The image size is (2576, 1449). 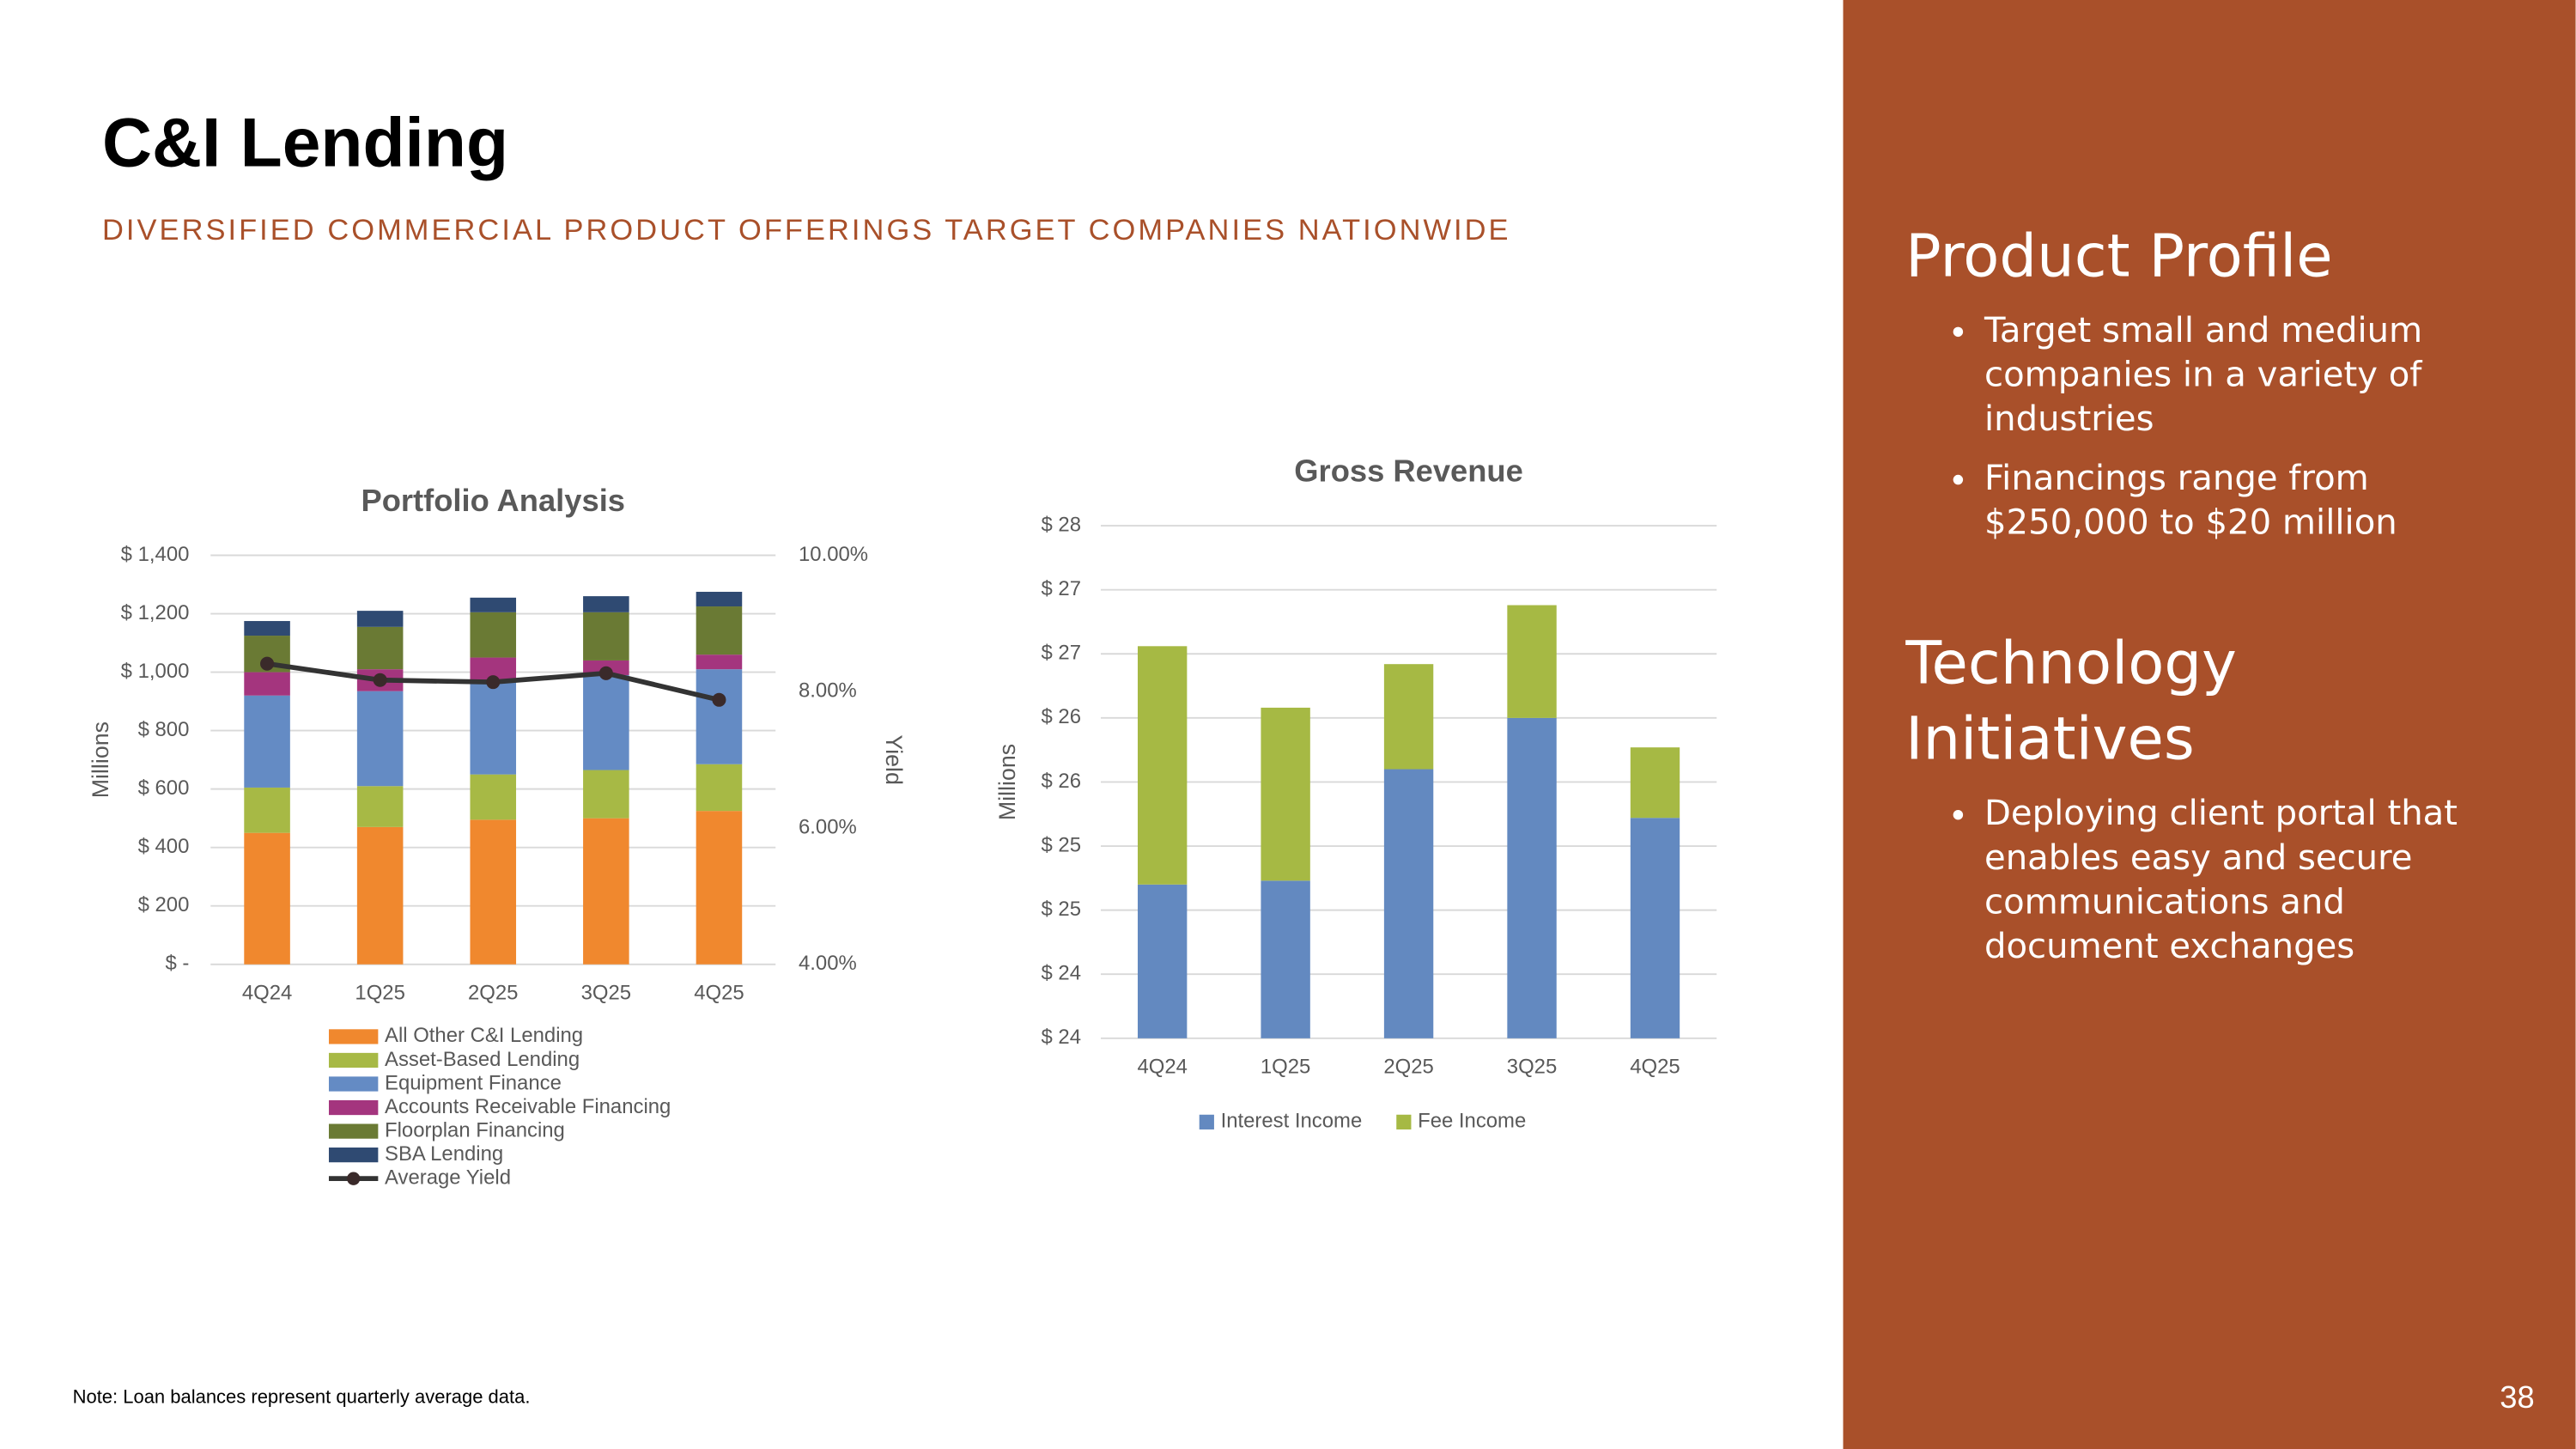 I want to click on y2-axis-title: Yield, so click(x=894, y=759).